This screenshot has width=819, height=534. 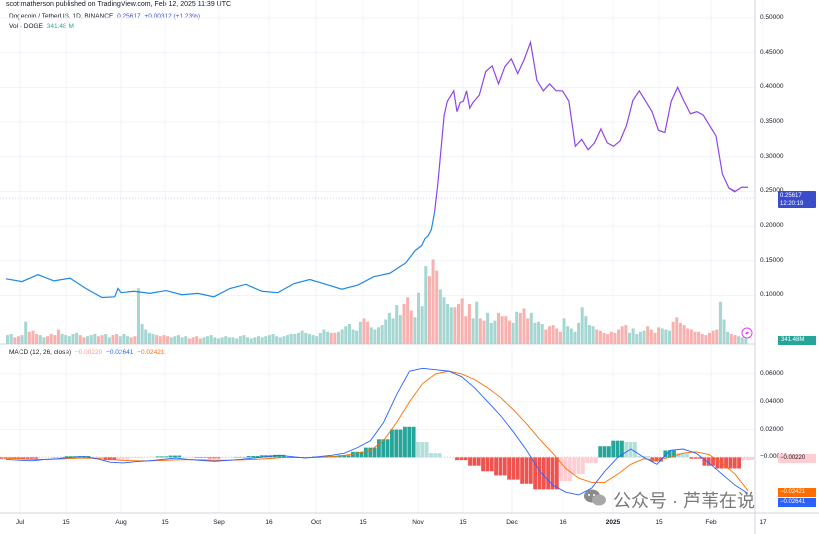 What do you see at coordinates (772, 373) in the screenshot?
I see `macd-tick-label: 0.06000` at bounding box center [772, 373].